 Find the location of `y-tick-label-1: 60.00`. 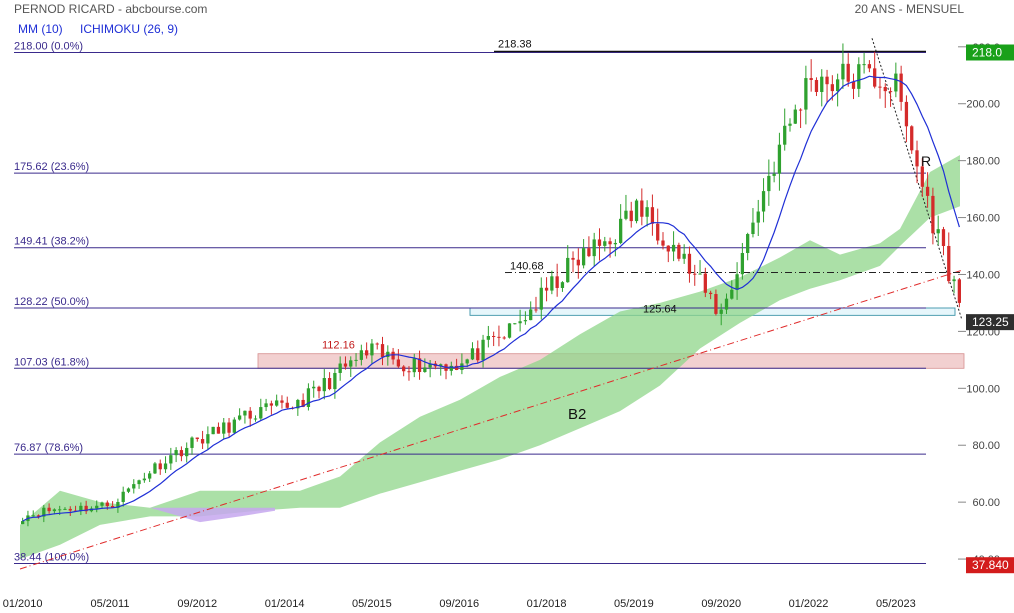

y-tick-label-1: 60.00 is located at coordinates (986, 503).